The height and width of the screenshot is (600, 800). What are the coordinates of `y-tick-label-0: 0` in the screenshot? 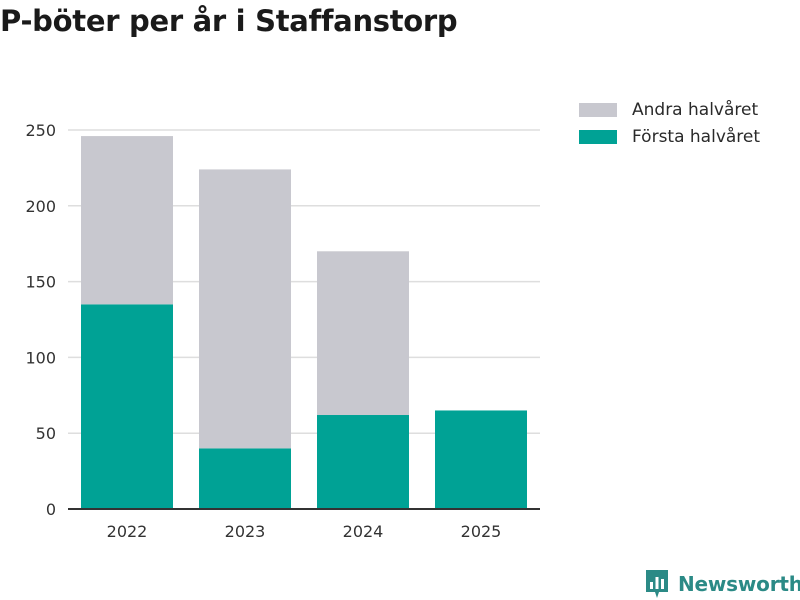 It's located at (51, 509).